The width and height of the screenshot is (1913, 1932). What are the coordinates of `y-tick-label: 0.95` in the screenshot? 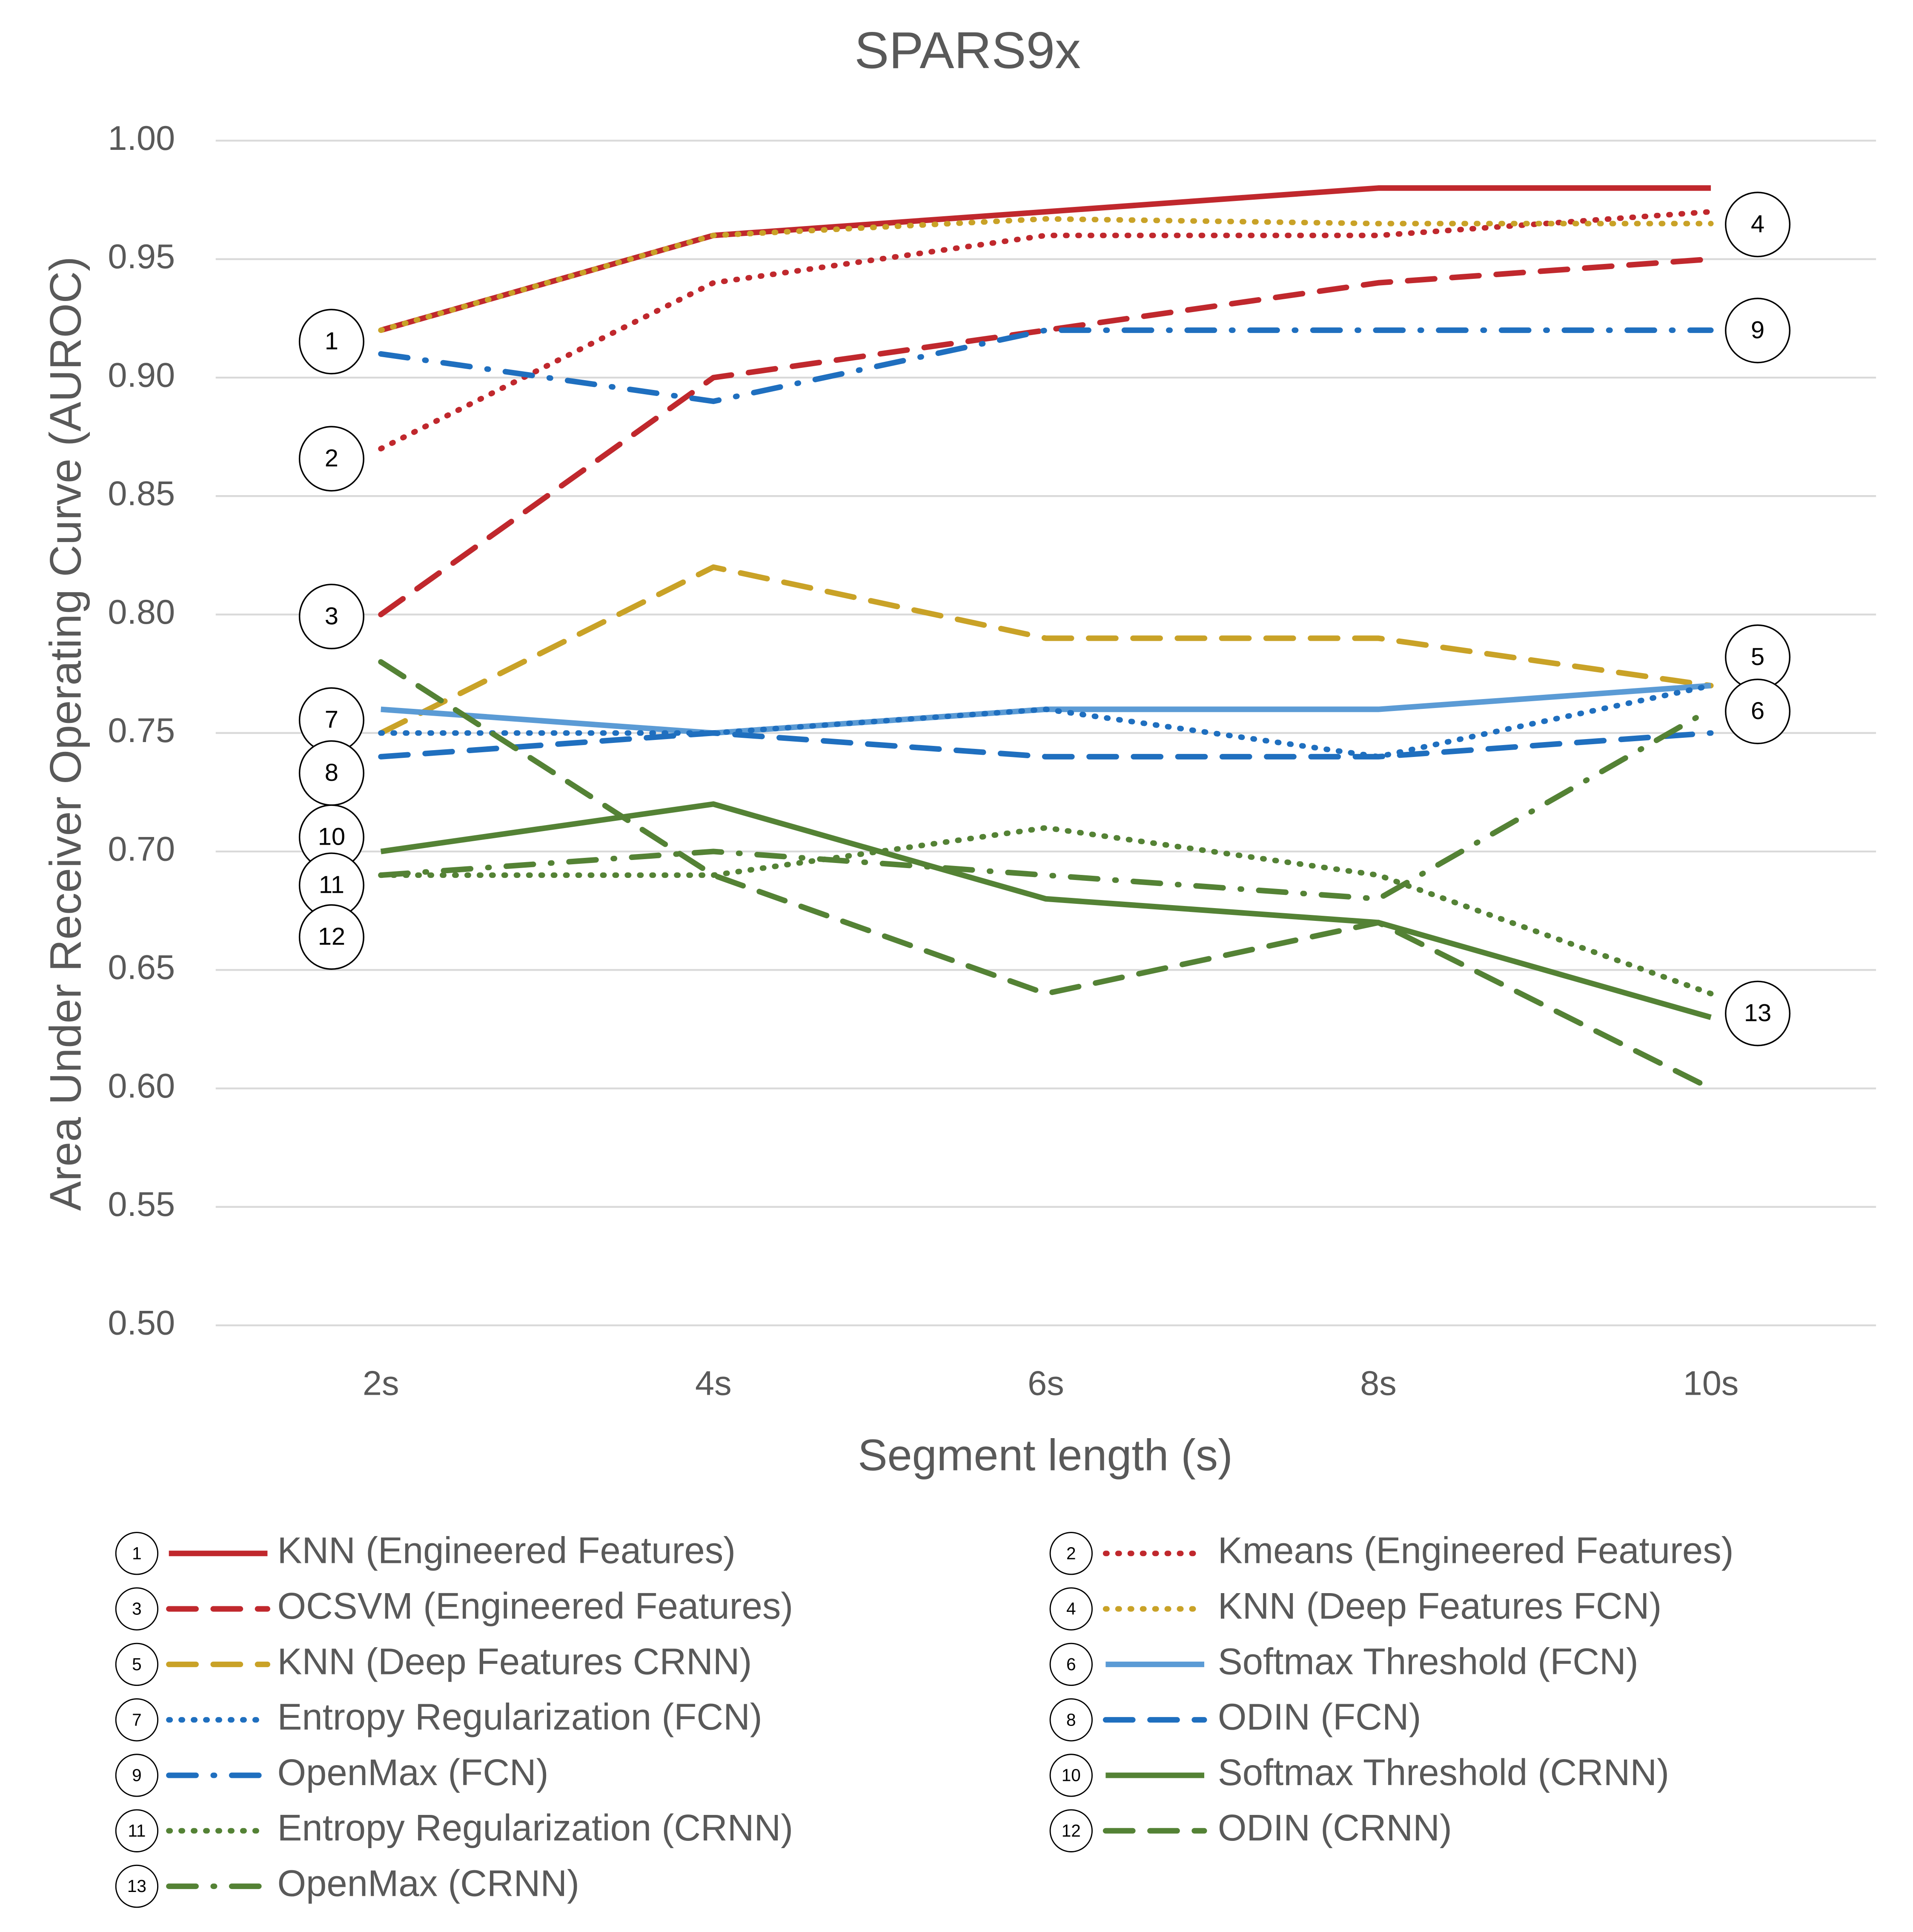 It's located at (141, 257).